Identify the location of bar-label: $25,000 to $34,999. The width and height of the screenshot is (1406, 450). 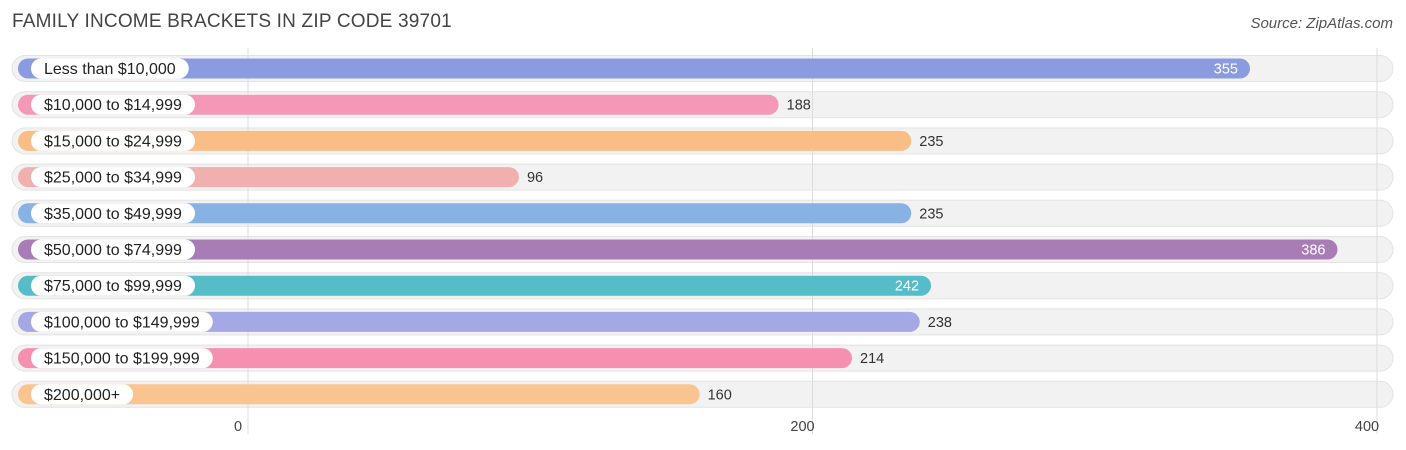
(113, 178).